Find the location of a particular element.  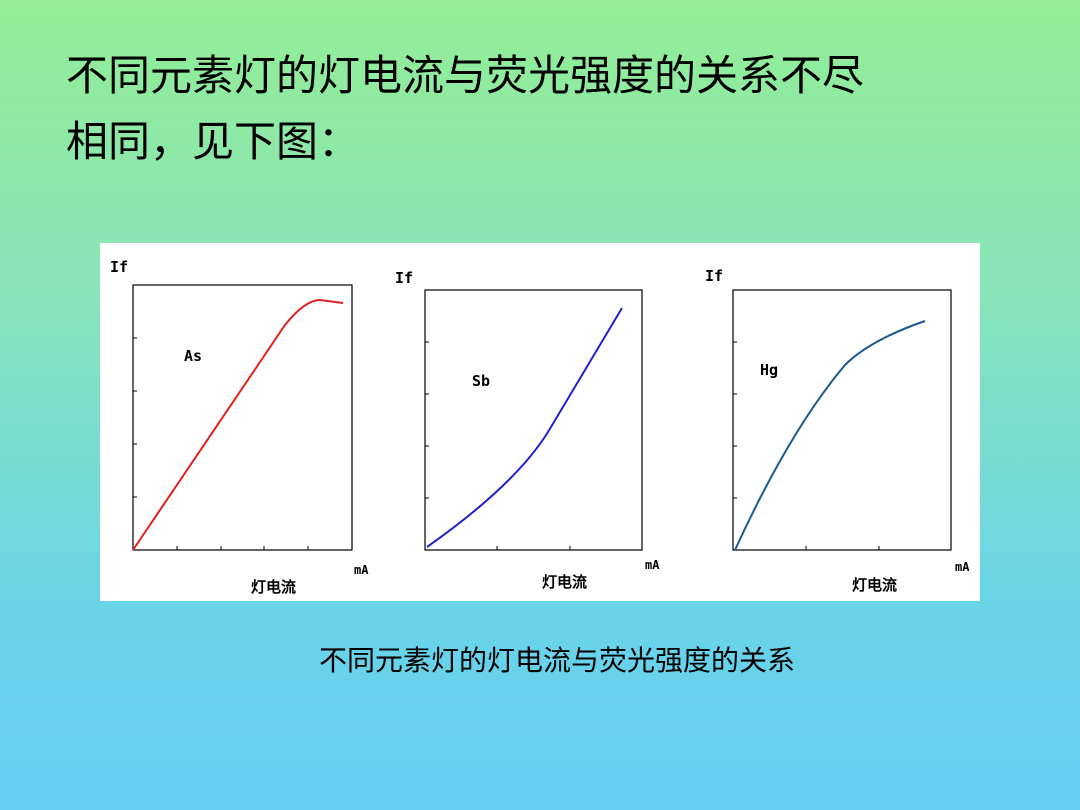

curve-hg is located at coordinates (830, 435).